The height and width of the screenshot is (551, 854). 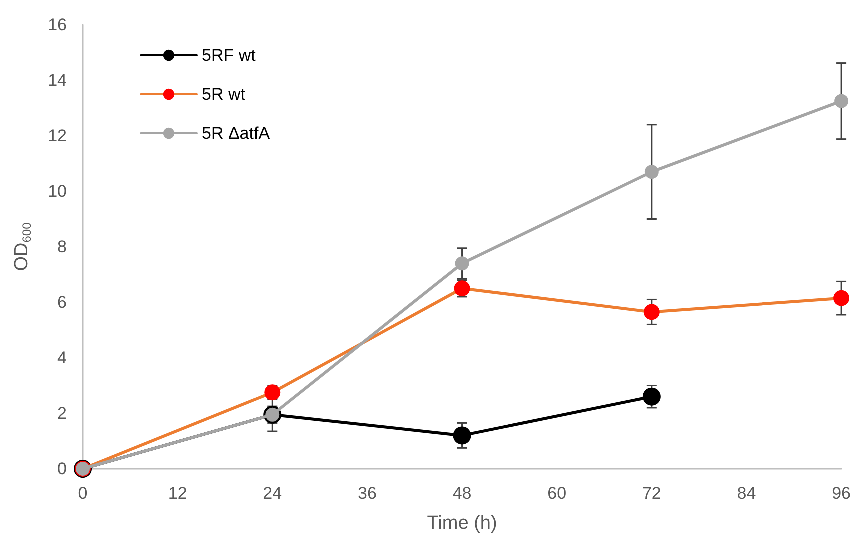 What do you see at coordinates (272, 493) in the screenshot?
I see `x-tick-label: 24` at bounding box center [272, 493].